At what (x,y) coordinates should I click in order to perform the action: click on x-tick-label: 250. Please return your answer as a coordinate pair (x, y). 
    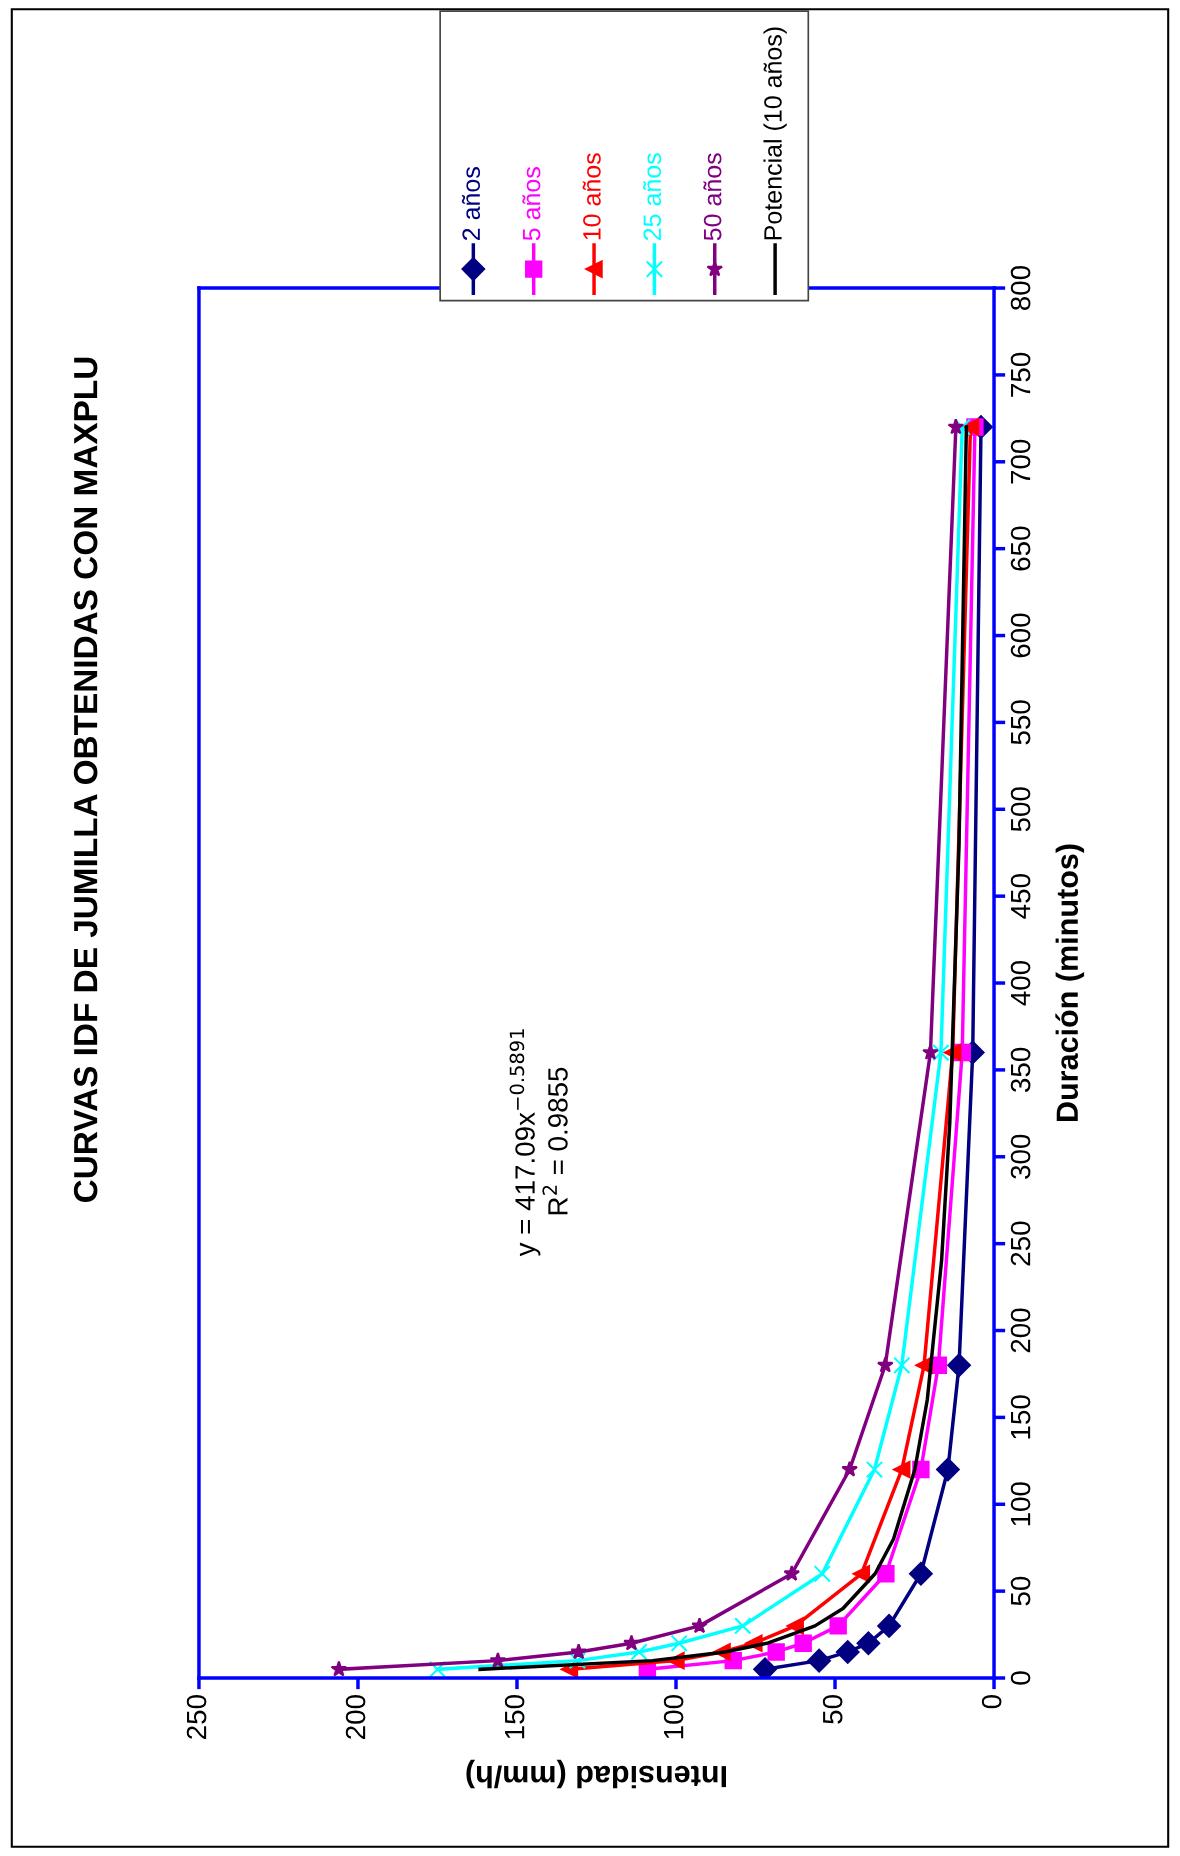
    Looking at the image, I should click on (196, 1717).